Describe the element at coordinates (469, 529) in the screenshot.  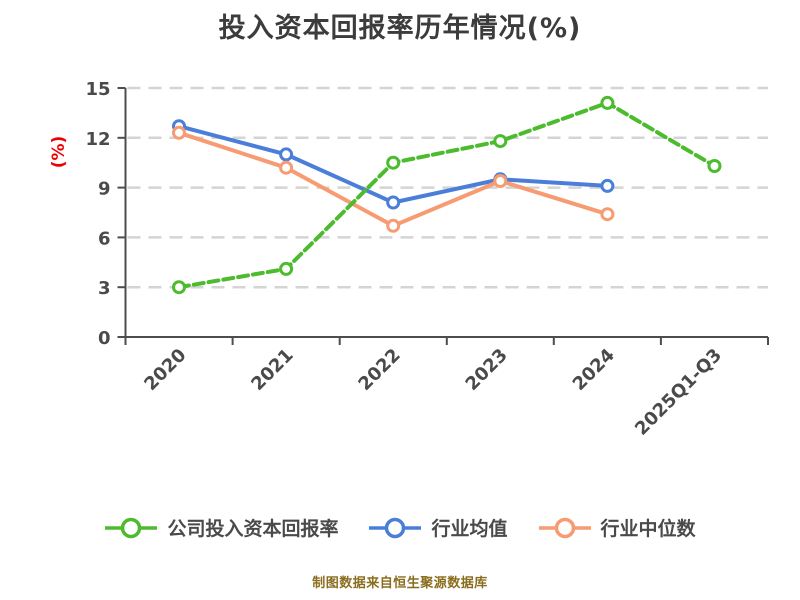
I see `legend-label-industry-mean: 行业均值` at that location.